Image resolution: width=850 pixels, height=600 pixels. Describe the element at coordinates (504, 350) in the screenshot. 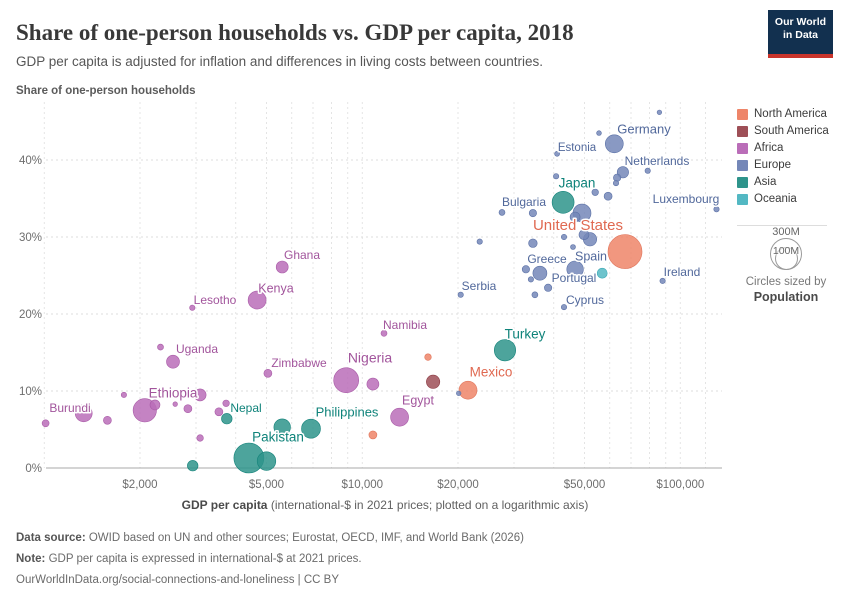

I see `point-turkey` at that location.